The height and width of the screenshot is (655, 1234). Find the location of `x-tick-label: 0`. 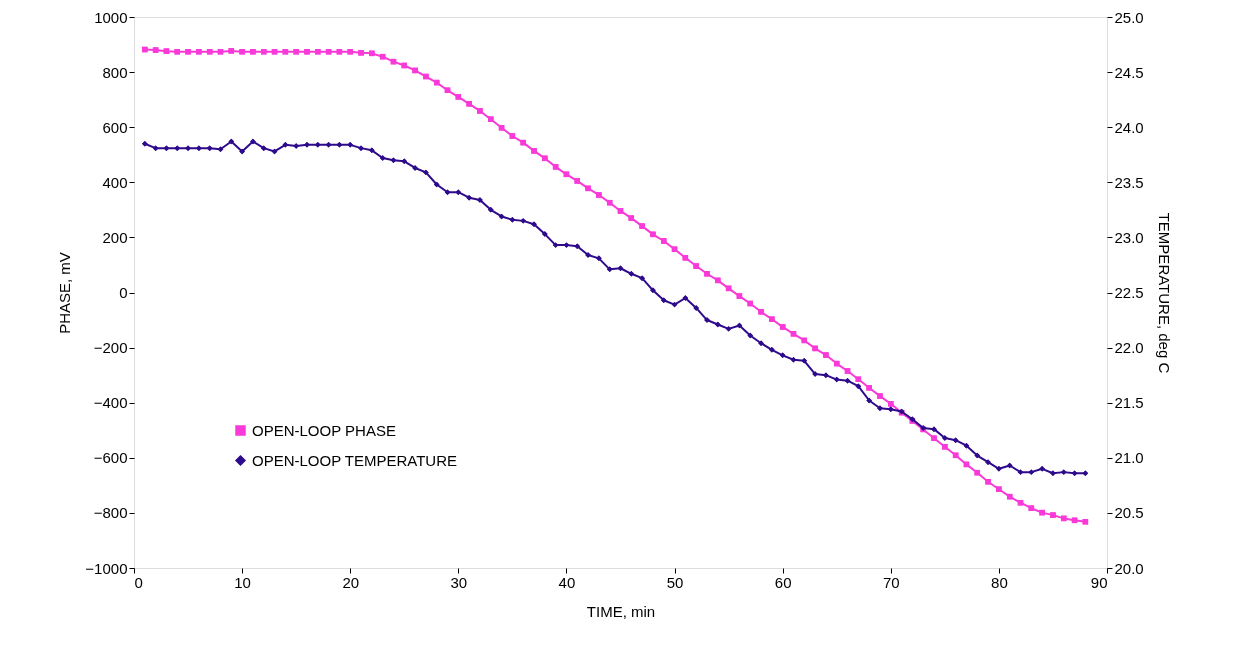

x-tick-label: 0 is located at coordinates (138, 582).